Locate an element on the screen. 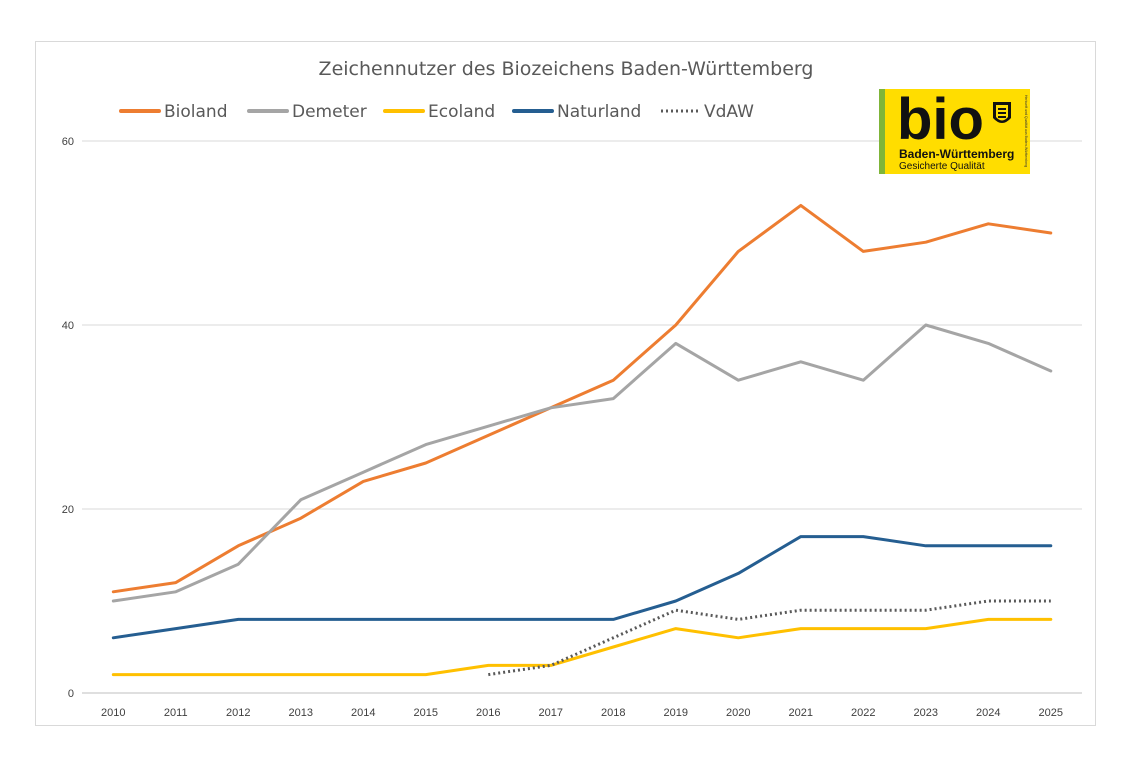 This screenshot has width=1139, height=766. legend-label-ecoland: Ecoland is located at coordinates (461, 112).